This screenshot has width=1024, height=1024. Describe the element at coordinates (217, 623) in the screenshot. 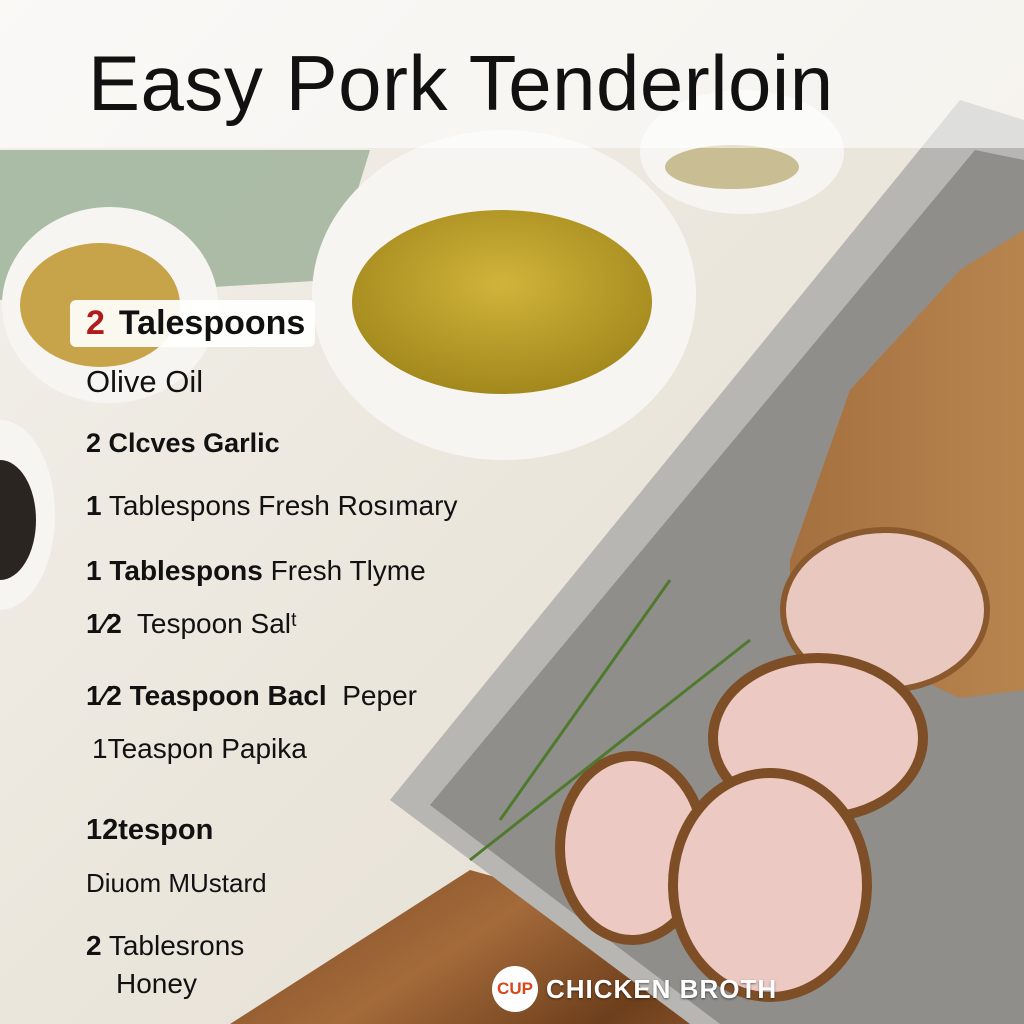

I see `ingredient-text: Tespoon Salᵗ` at that location.